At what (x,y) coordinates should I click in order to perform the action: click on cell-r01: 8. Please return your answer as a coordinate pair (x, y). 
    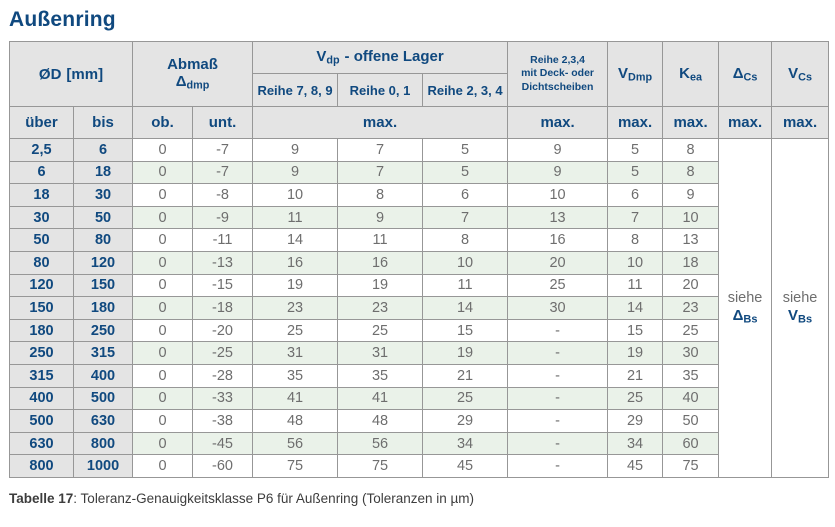
    Looking at the image, I should click on (380, 195).